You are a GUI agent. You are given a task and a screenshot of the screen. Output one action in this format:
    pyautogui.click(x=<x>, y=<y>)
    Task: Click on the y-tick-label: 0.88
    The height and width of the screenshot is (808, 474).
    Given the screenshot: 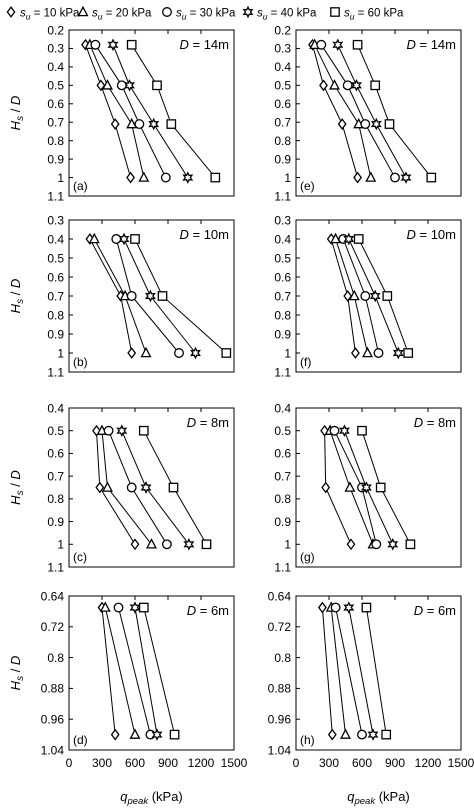 What is the action you would take?
    pyautogui.click(x=53, y=689)
    